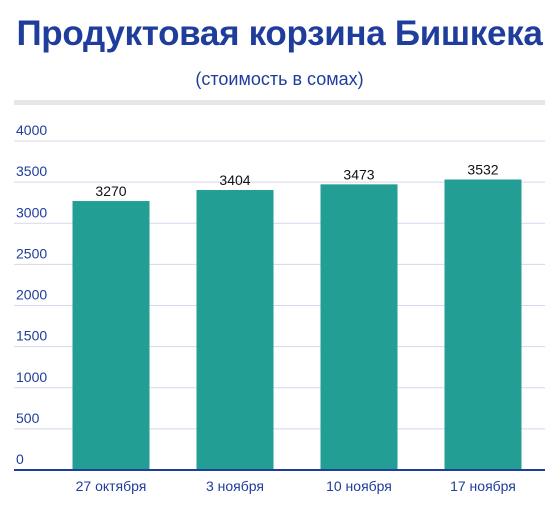  Describe the element at coordinates (31, 253) in the screenshot. I see `y-tick-label: 2500` at that location.